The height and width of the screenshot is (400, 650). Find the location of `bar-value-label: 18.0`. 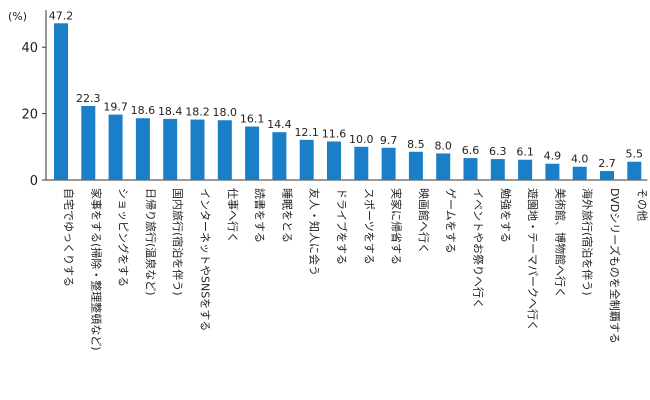

bar-value-label: 18.0 is located at coordinates (225, 112).